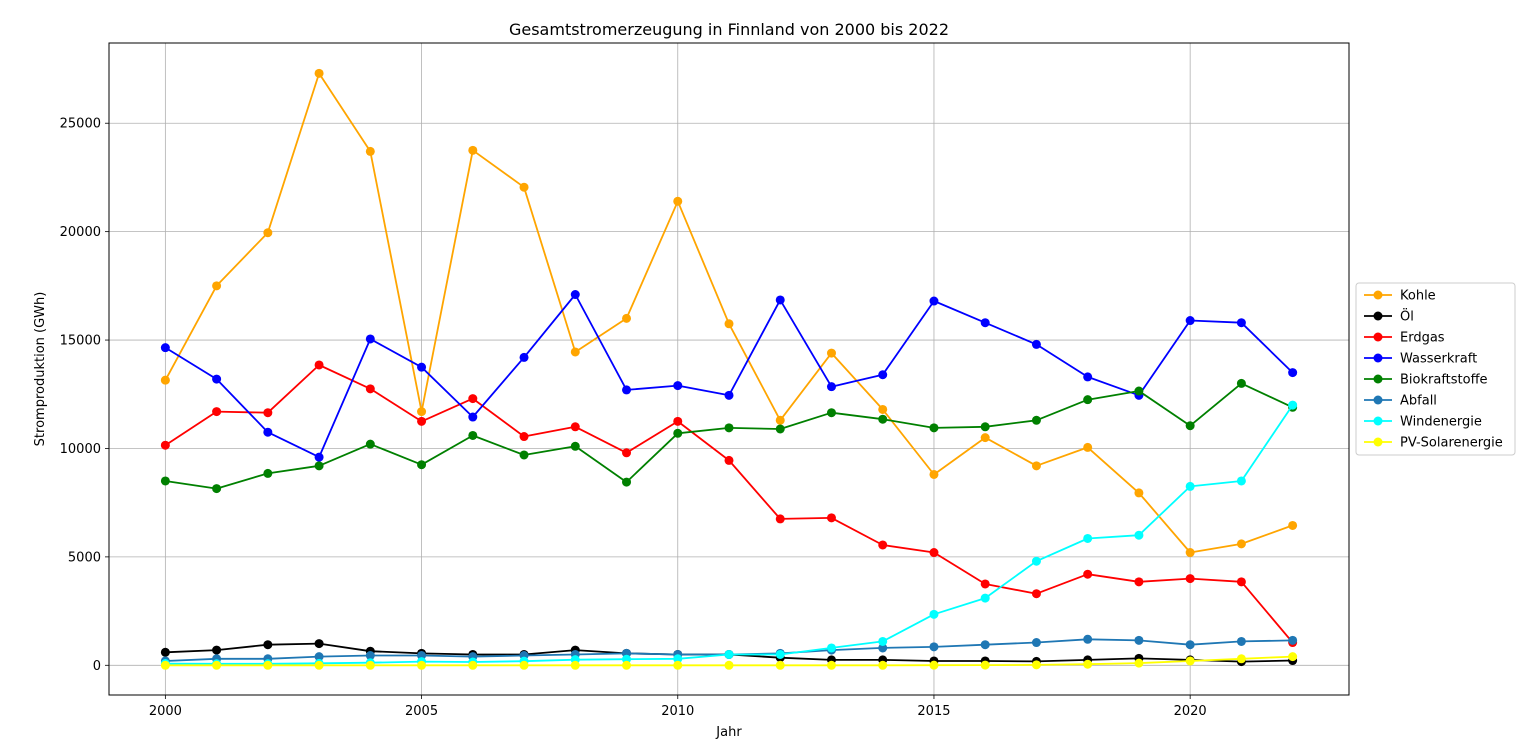 Image resolution: width=1536 pixels, height=754 pixels. I want to click on legend-item: Windenergie, so click(1423, 422).